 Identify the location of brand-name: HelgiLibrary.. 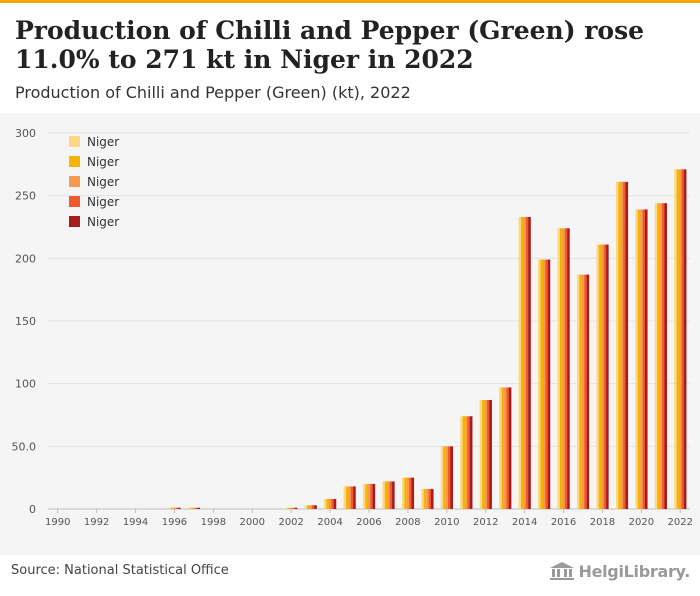
(634, 571).